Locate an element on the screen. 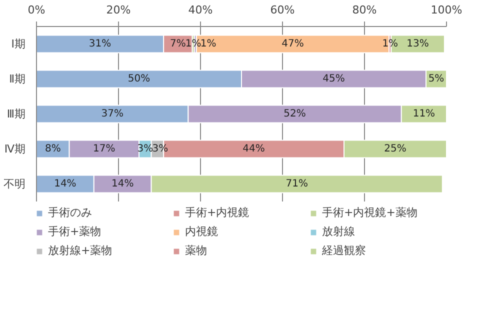 The image size is (504, 329). data-label: 13% is located at coordinates (417, 44).